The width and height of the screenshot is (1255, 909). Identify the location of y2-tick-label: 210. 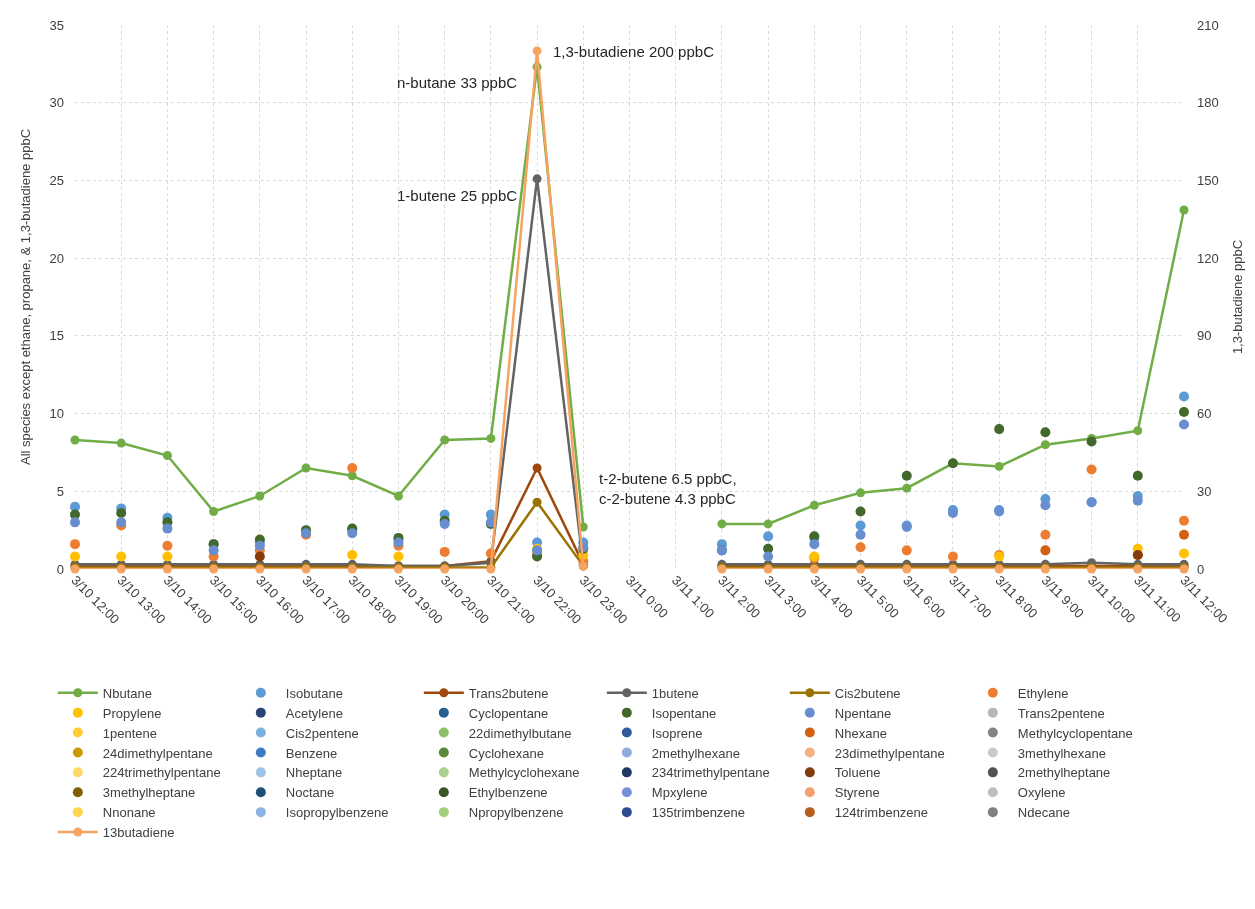
(1208, 25).